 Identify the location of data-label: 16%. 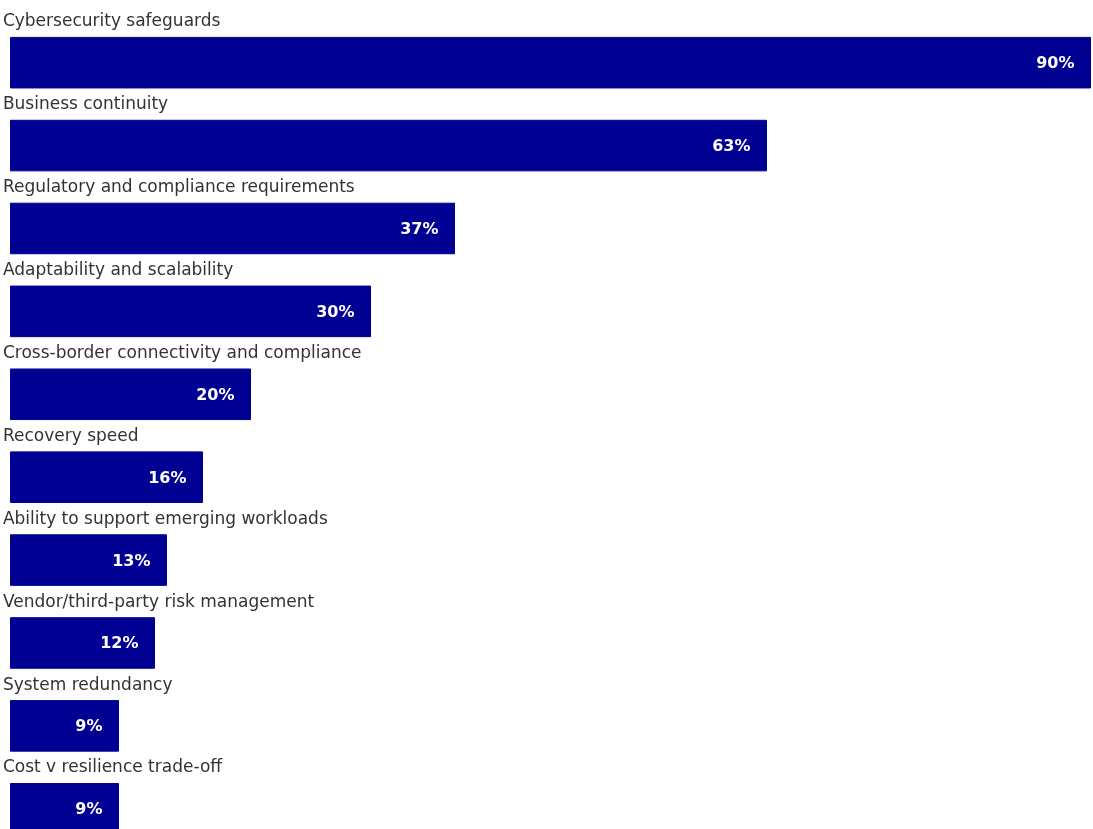
(167, 477).